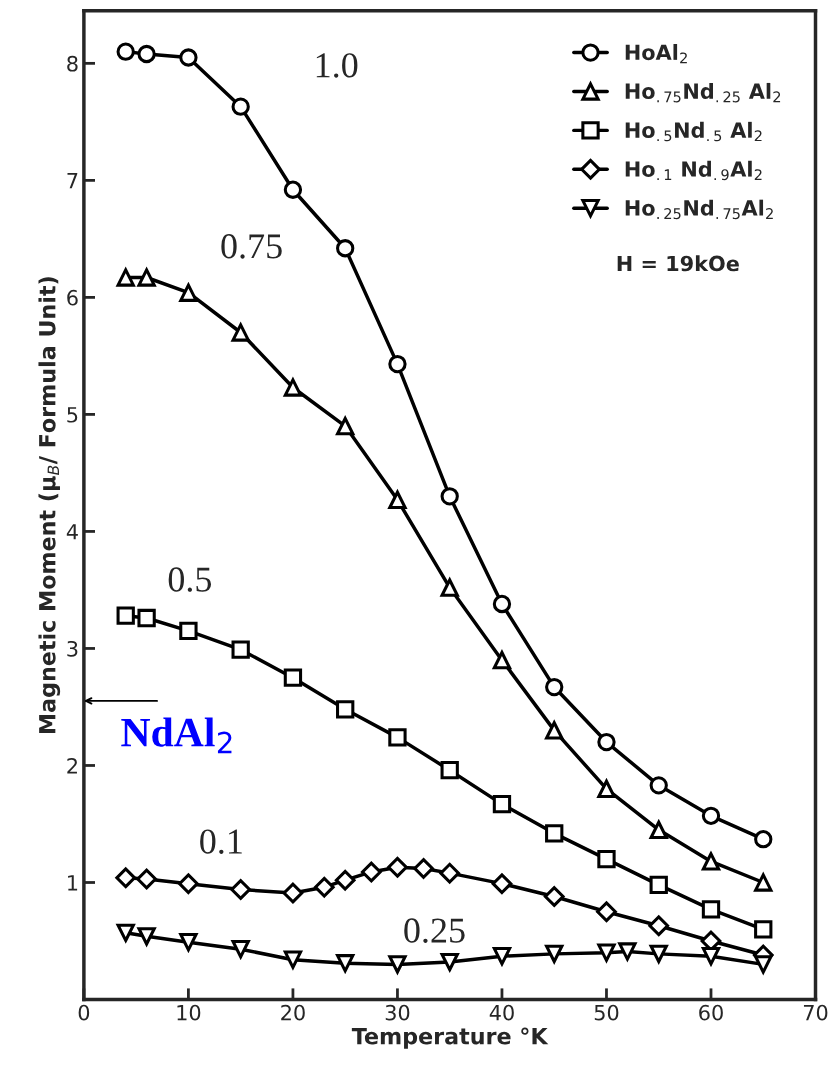  What do you see at coordinates (501, 1012) in the screenshot?
I see `x-tick-label: 40` at bounding box center [501, 1012].